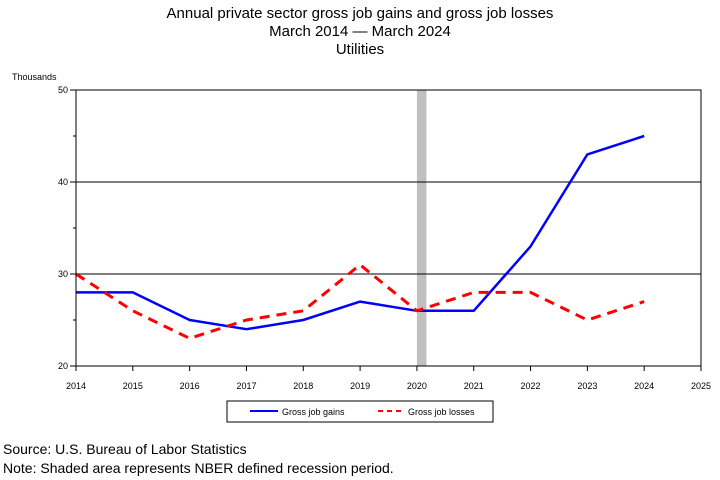  I want to click on series-line-gross-job-losses, so click(360, 301).